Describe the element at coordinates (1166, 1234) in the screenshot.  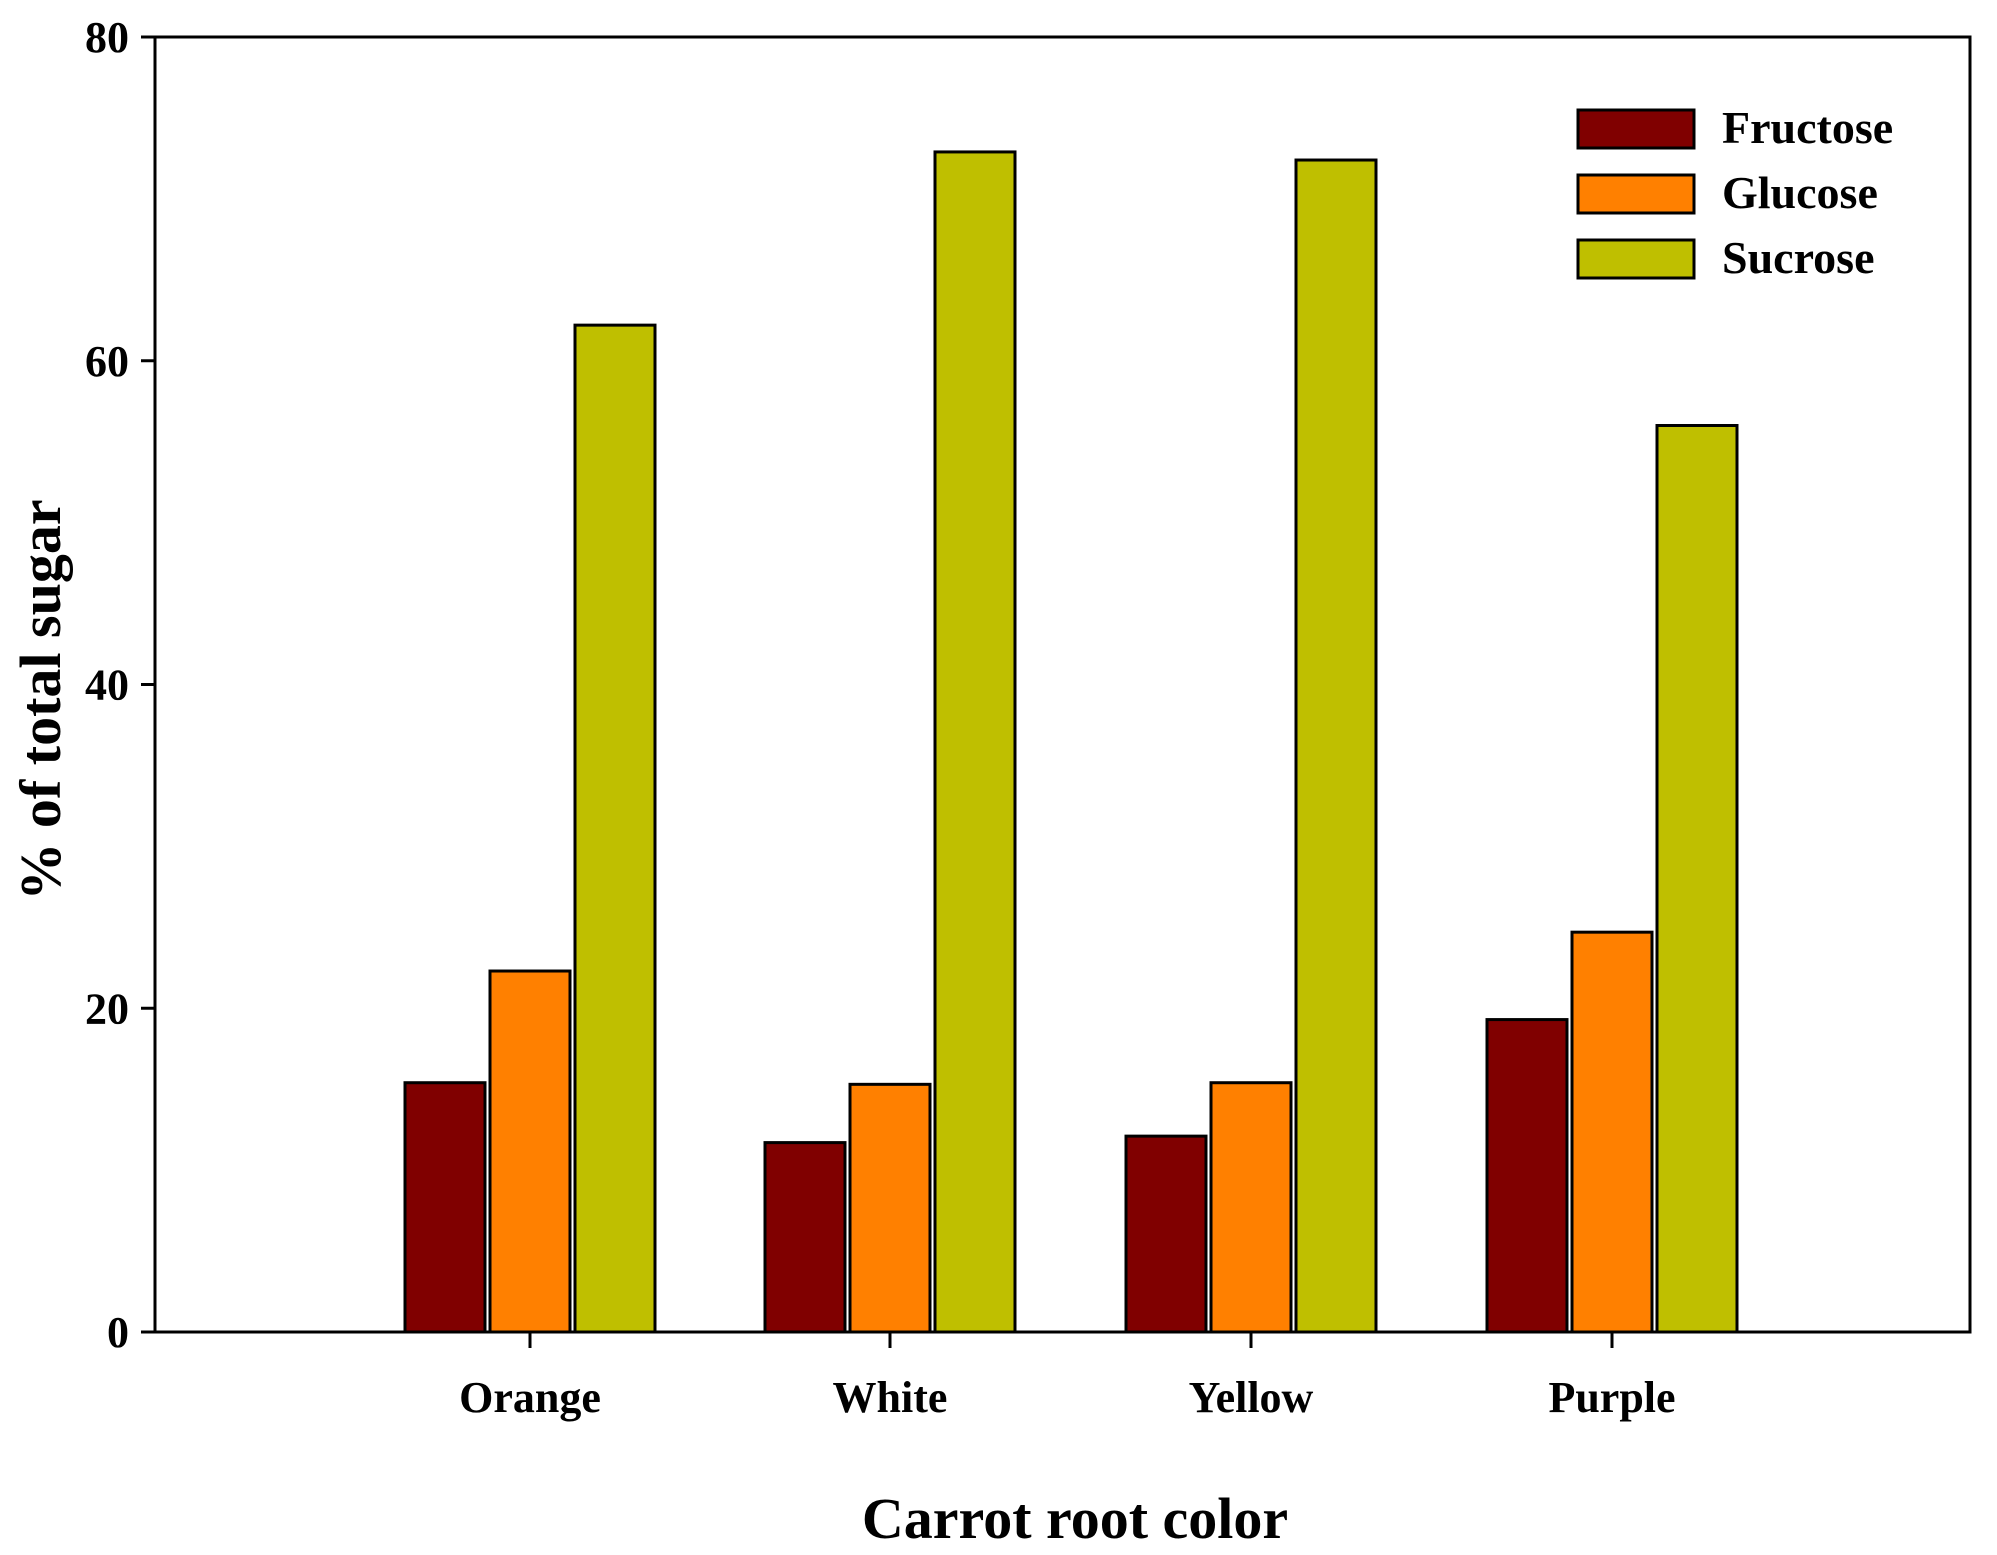
I see `bar-fructose-yellow` at that location.